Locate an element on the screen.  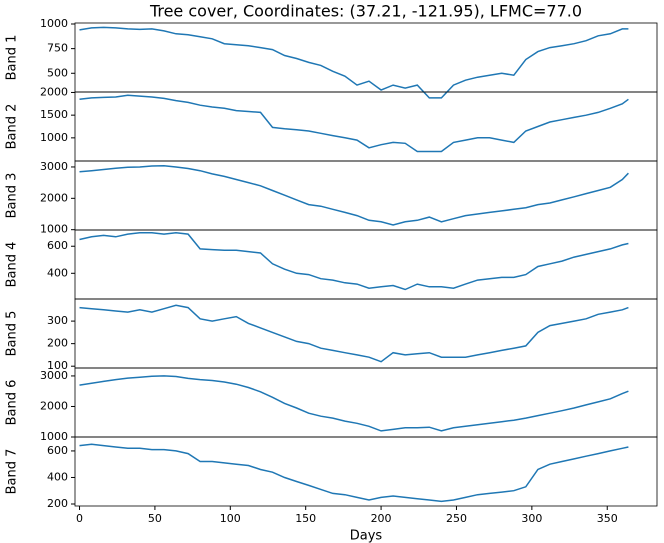
y-tick-label: 500 is located at coordinates (57, 72).